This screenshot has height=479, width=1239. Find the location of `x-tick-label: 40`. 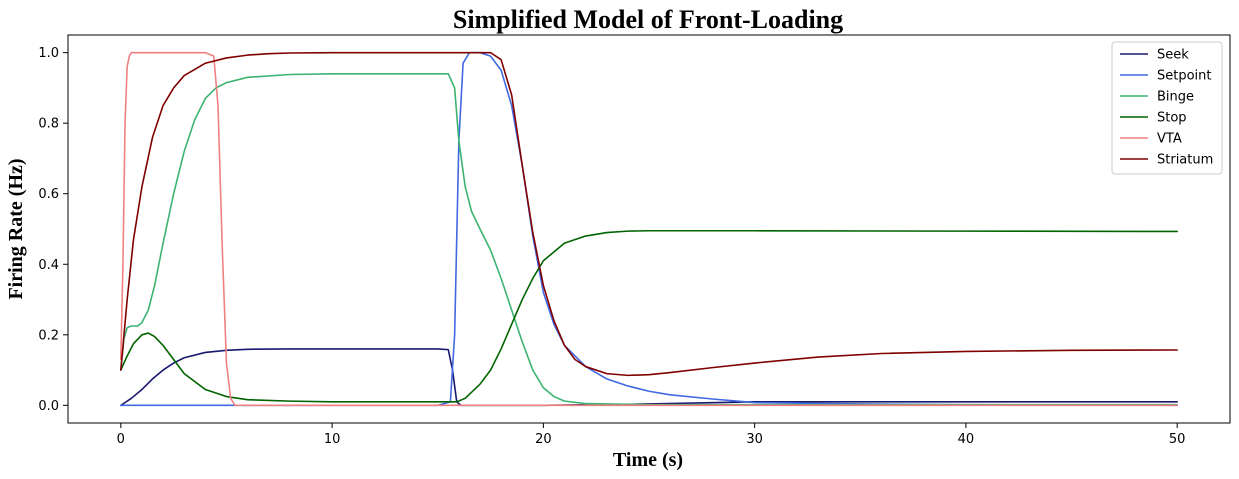

x-tick-label: 40 is located at coordinates (966, 439).